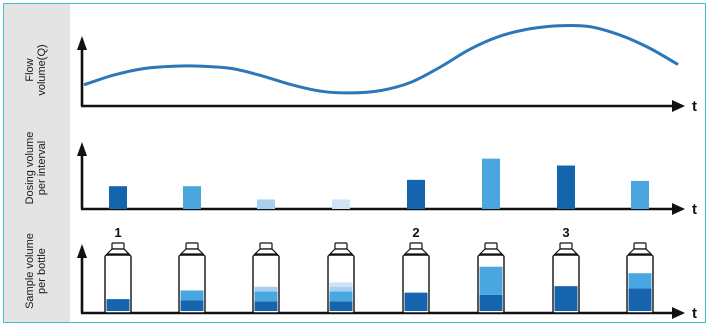 Image resolution: width=711 pixels, height=327 pixels. What do you see at coordinates (37, 163) in the screenshot?
I see `label-sidebar` at bounding box center [37, 163].